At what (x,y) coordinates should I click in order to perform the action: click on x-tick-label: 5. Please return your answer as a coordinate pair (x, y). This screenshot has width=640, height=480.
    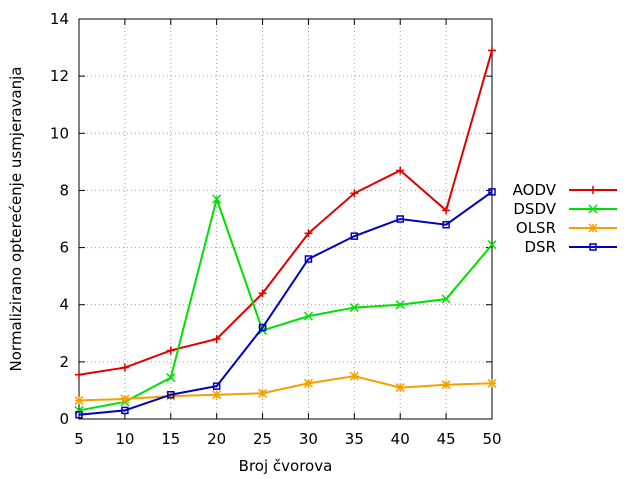
    Looking at the image, I should click on (79, 439).